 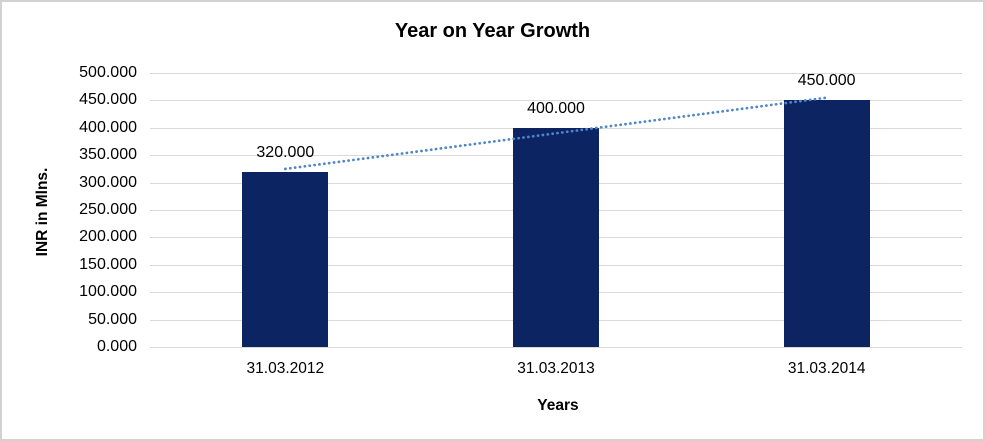 I want to click on y-tick-label: 50.000, so click(x=112, y=319).